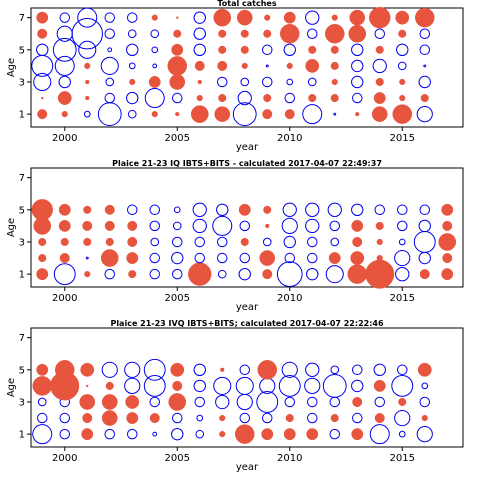 The width and height of the screenshot is (480, 480). I want to click on x-tick-label: 2005, so click(177, 138).